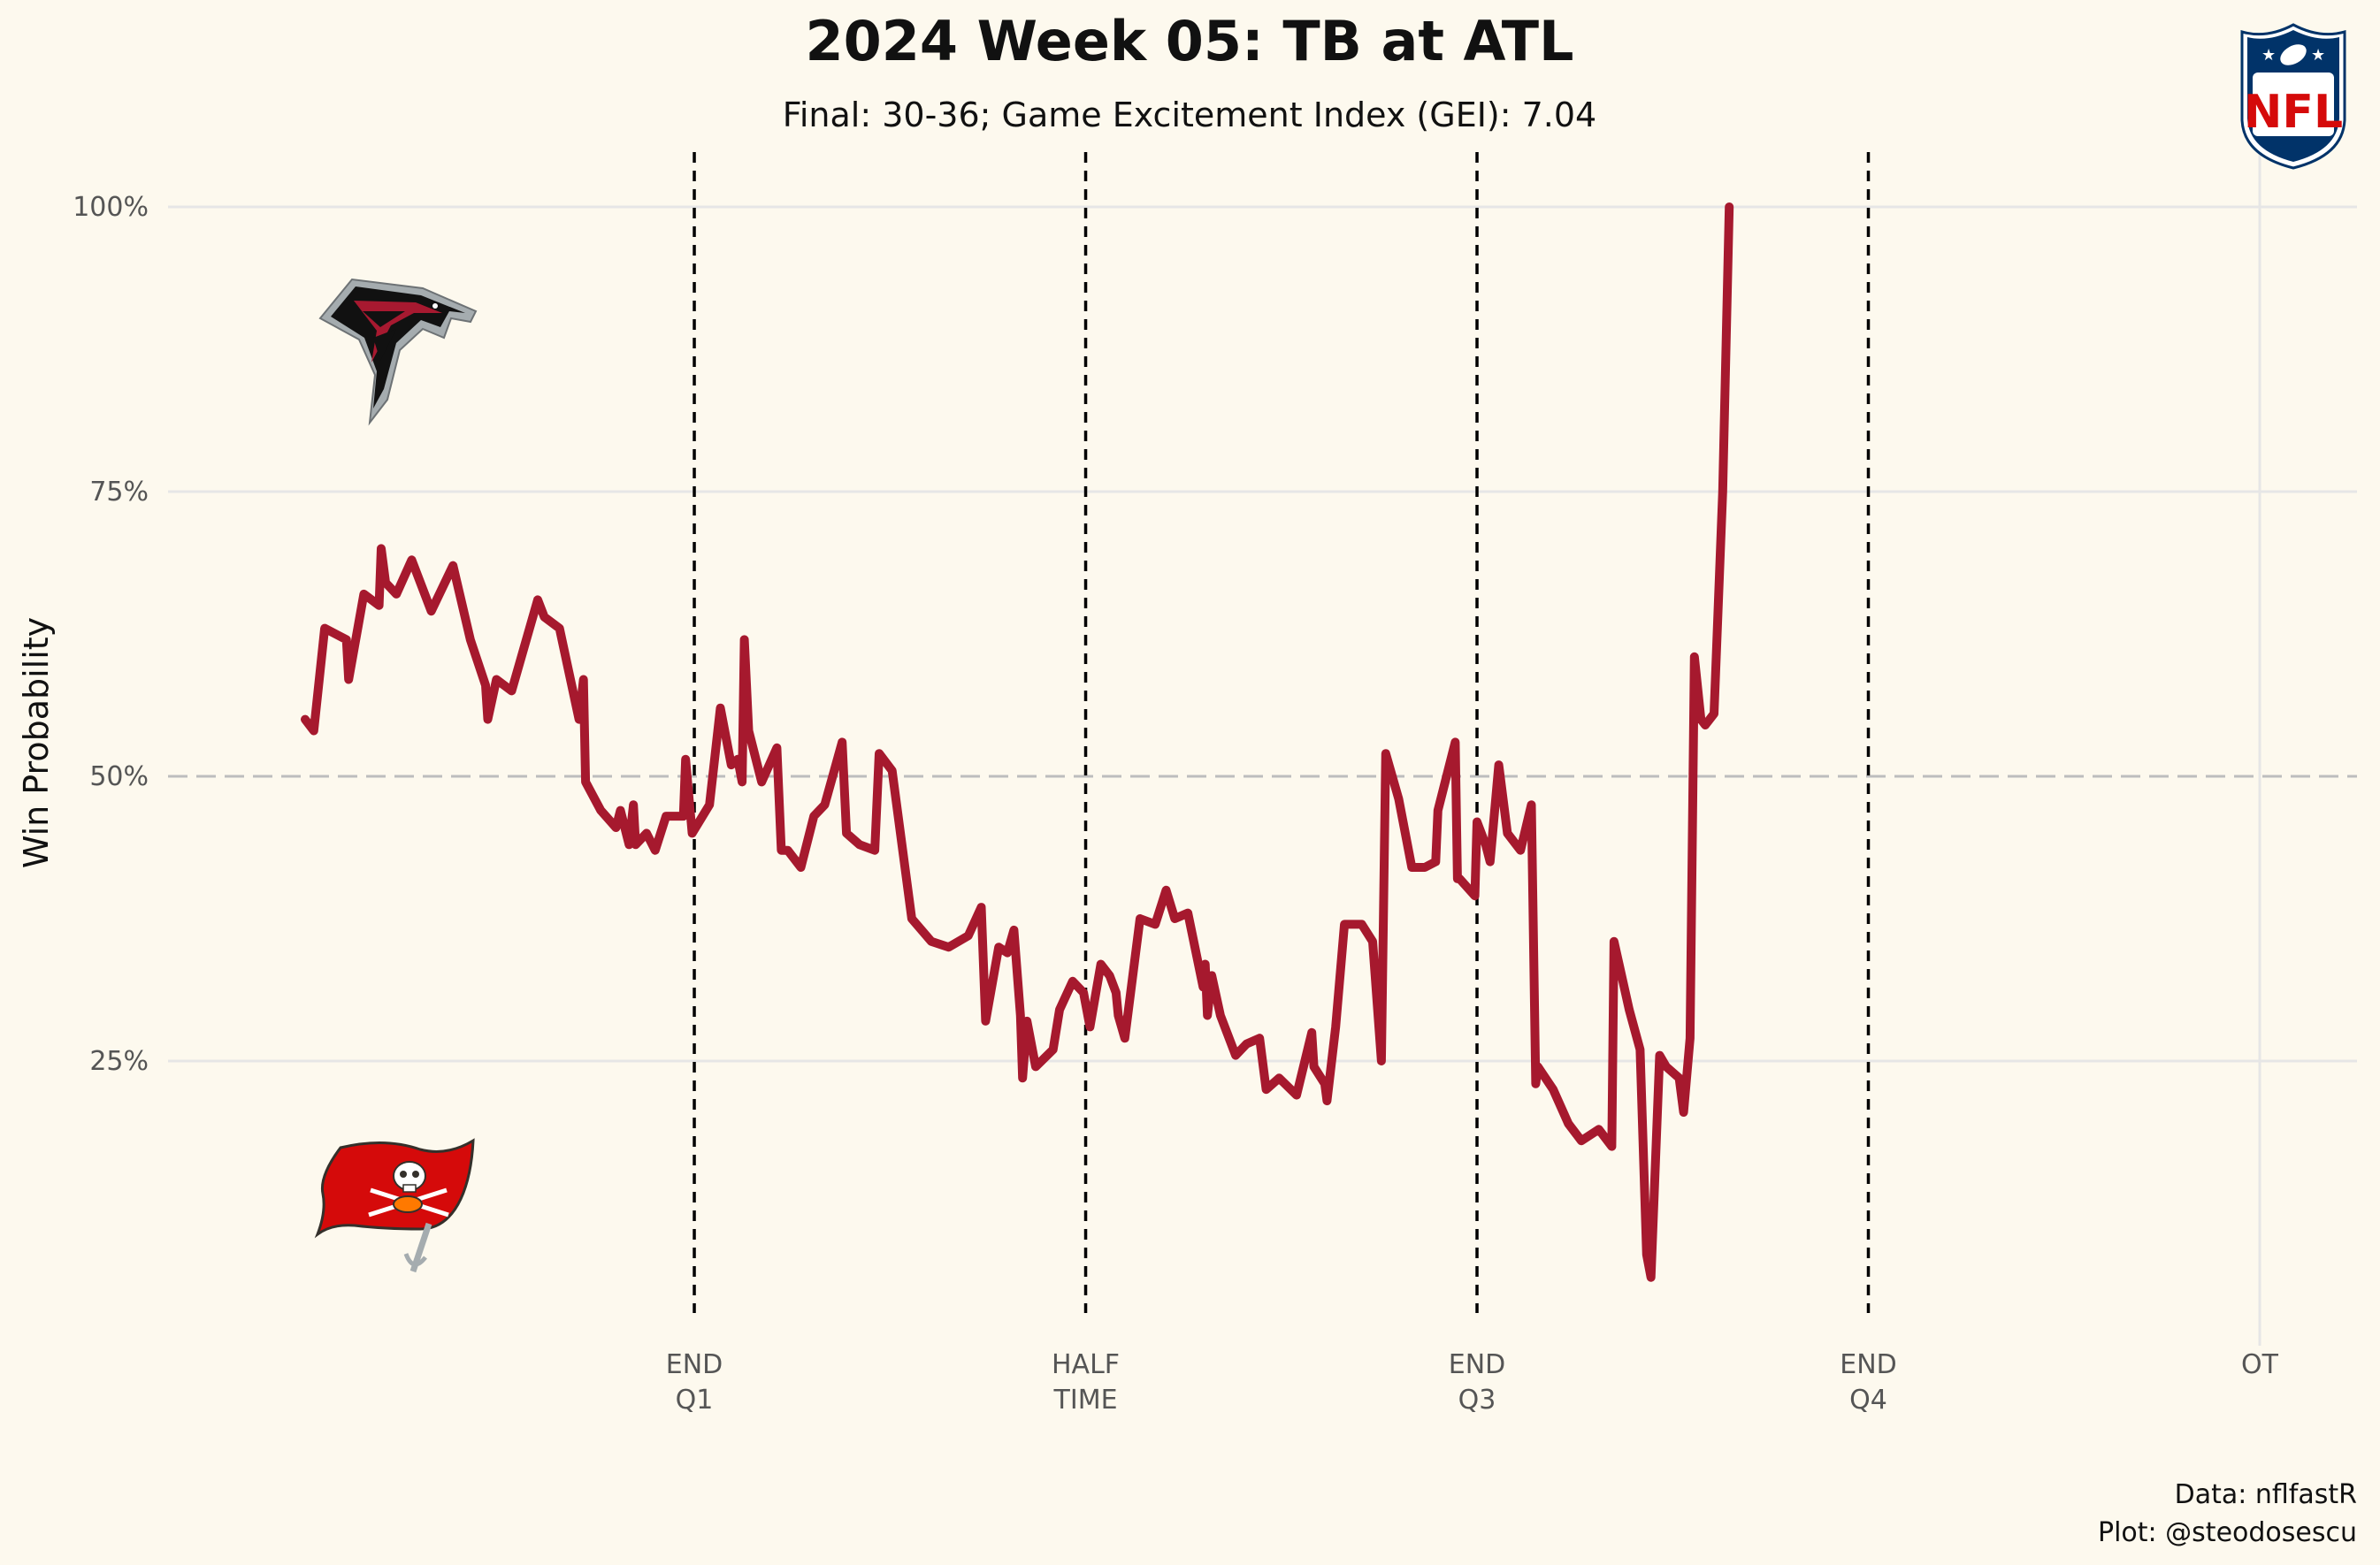  I want to click on chart-title: 2024 Week 05: TB at ATL, so click(1189, 41).